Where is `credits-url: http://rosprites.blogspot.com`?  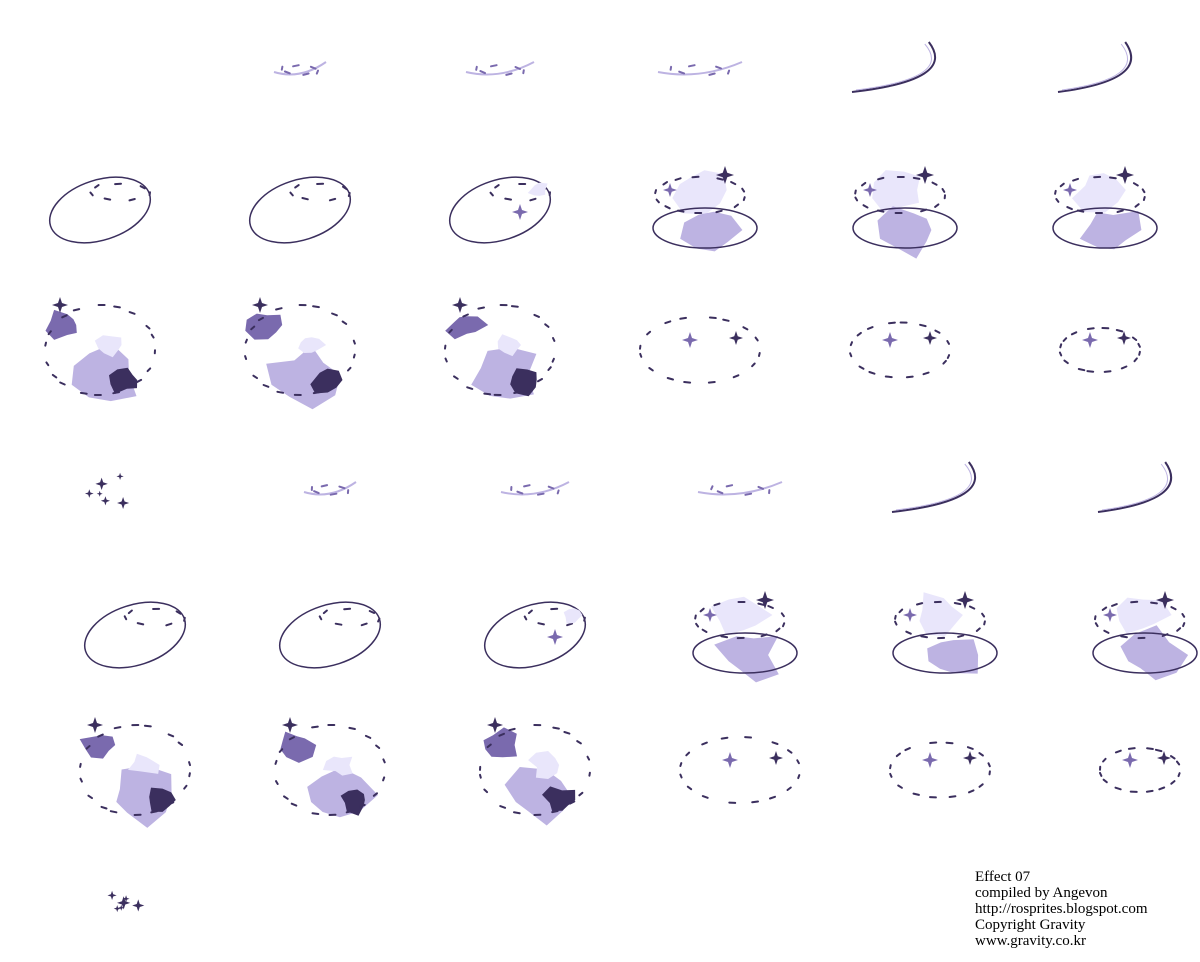
credits-url: http://rosprites.blogspot.com is located at coordinates (1061, 909).